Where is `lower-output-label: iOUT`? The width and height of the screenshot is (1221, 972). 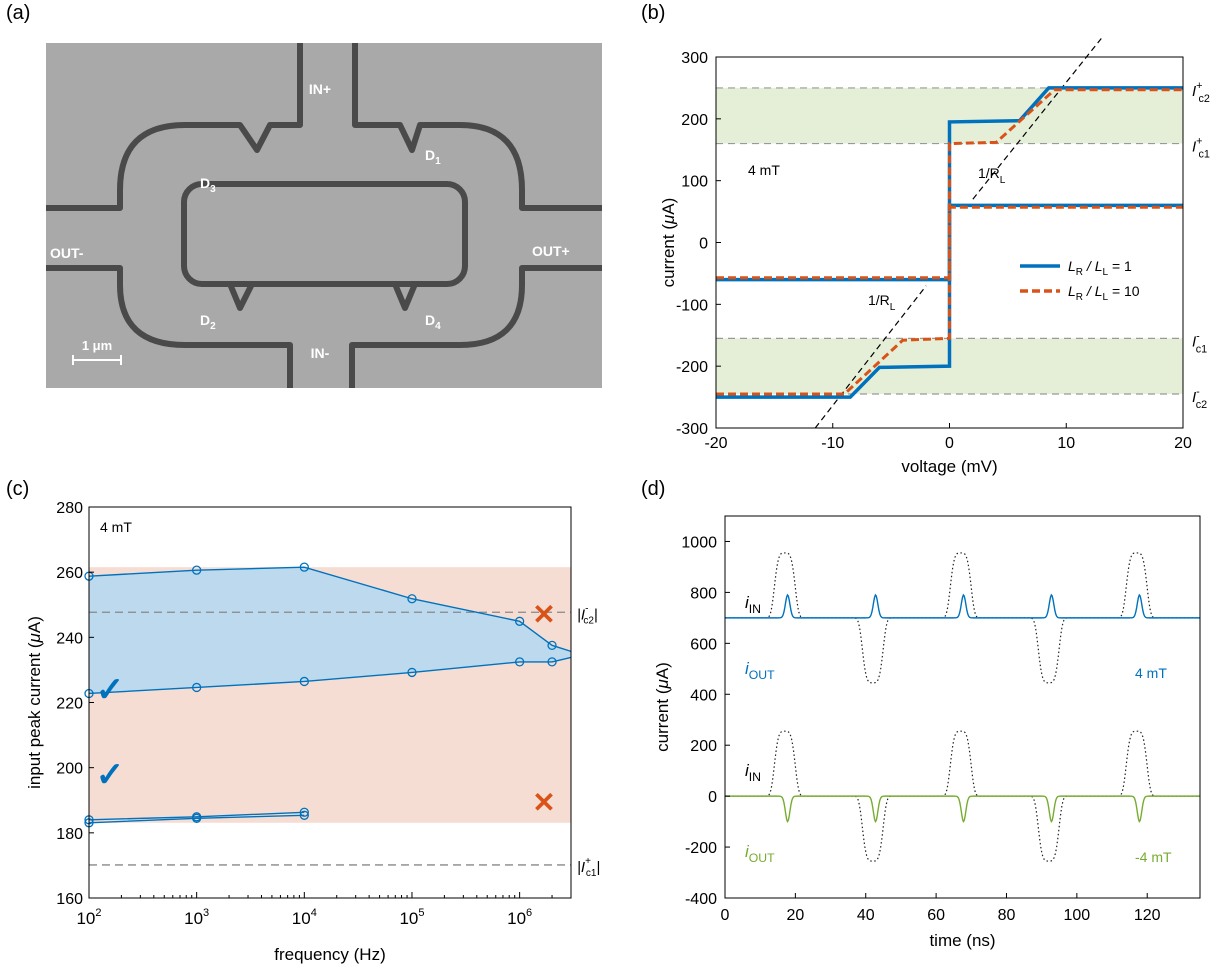 lower-output-label: iOUT is located at coordinates (760, 853).